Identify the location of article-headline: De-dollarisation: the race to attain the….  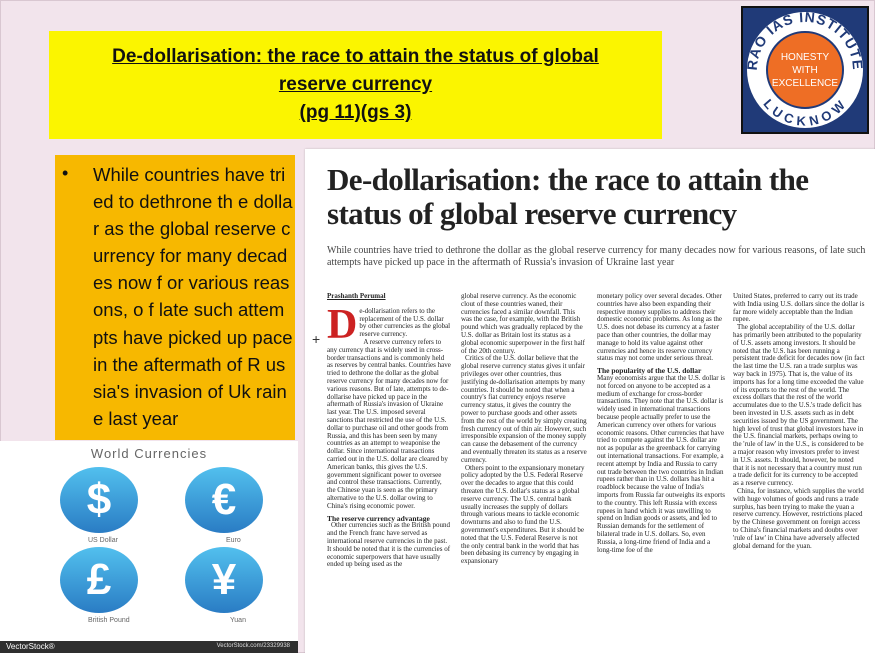
(568, 196).